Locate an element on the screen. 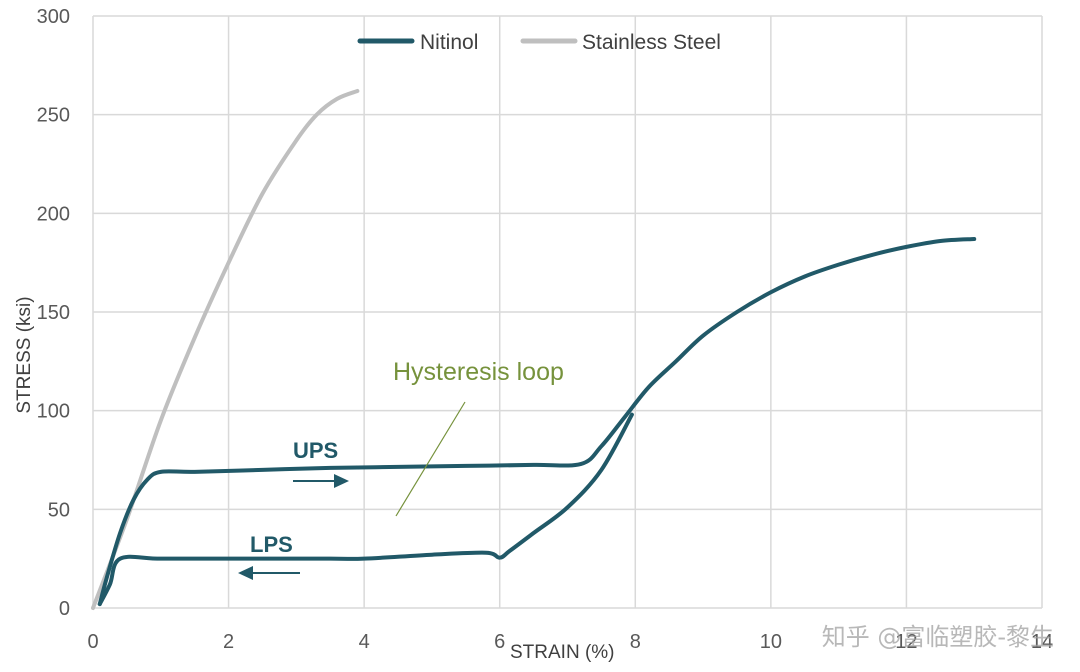 The image size is (1080, 672). x-axis-title: STRAIN (%) is located at coordinates (562, 652).